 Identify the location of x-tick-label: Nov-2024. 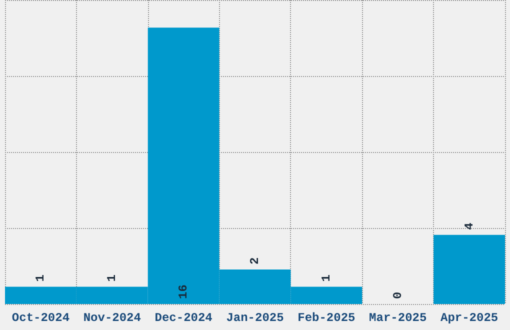
(112, 318).